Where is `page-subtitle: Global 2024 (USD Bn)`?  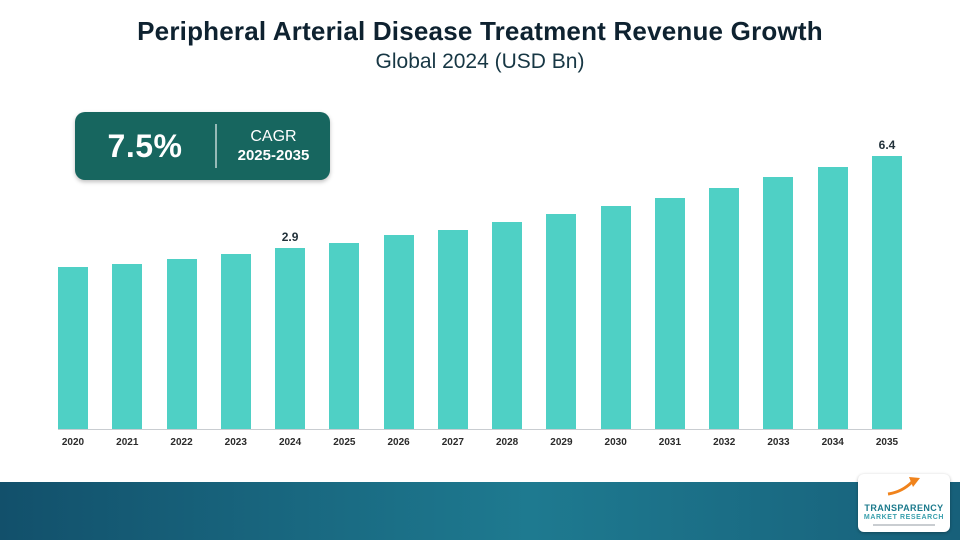
page-subtitle: Global 2024 (USD Bn) is located at coordinates (480, 61).